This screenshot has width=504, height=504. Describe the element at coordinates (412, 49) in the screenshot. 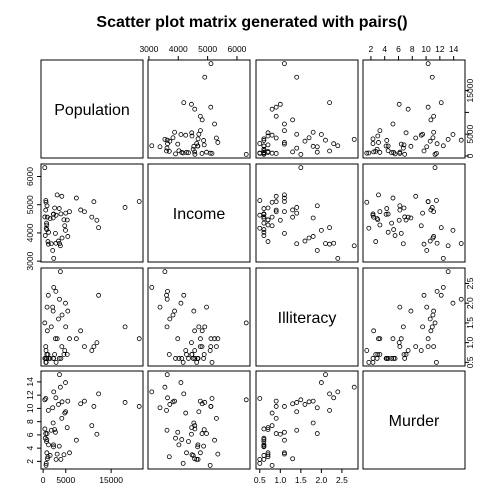

I see `x-tick-label: 8` at that location.